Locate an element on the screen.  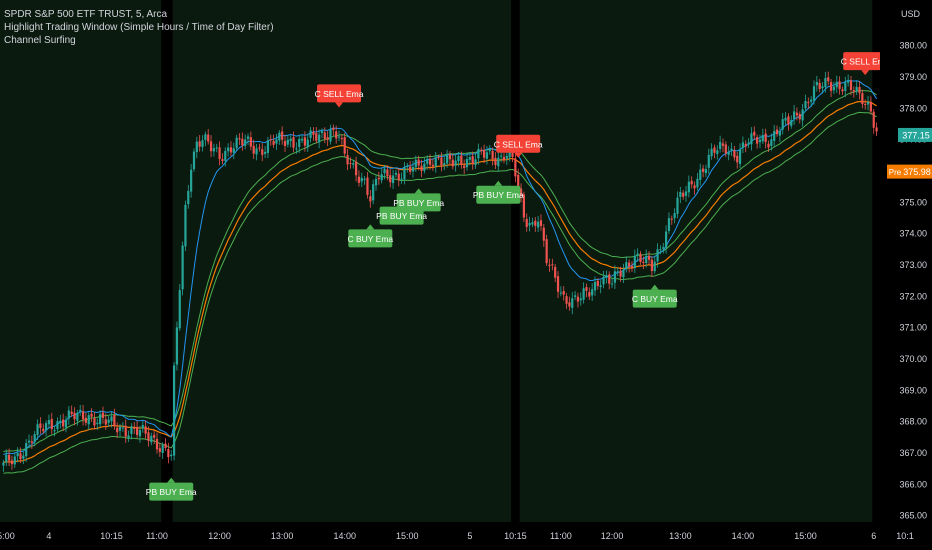
sell-signal-label is located at coordinates (865, 61).